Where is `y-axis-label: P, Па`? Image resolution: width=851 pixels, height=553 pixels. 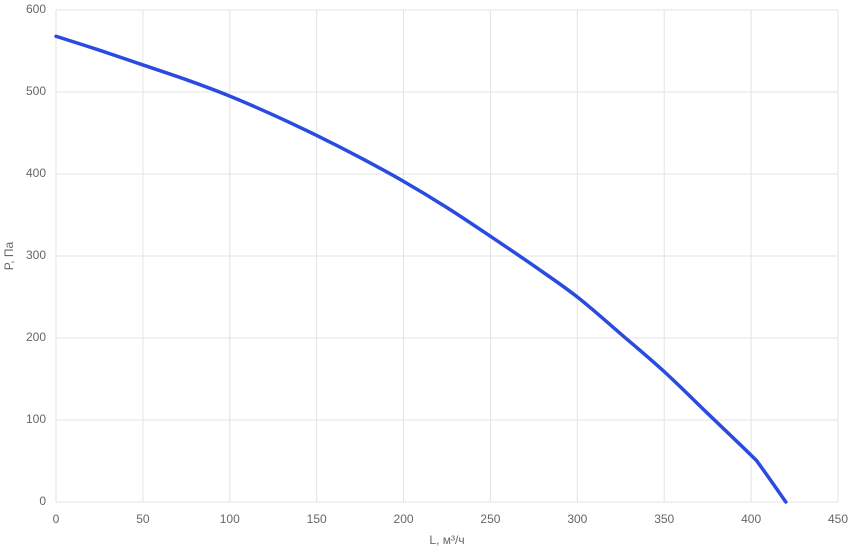 y-axis-label: P, Па is located at coordinates (9, 255).